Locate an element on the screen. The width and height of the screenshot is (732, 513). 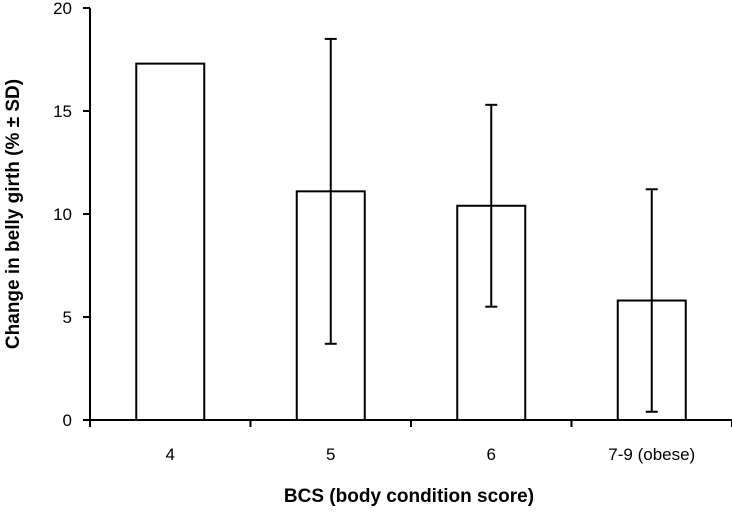
y-tick-label: 10 is located at coordinates (62, 214).